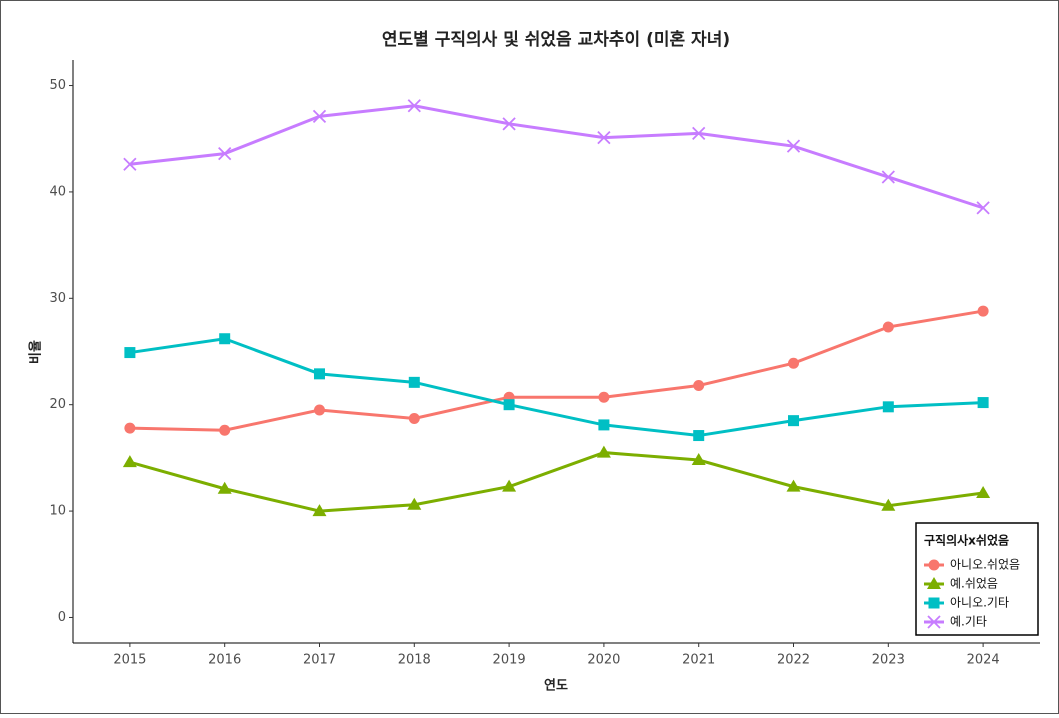  Describe the element at coordinates (57, 191) in the screenshot. I see `y-tick-label: 40` at that location.